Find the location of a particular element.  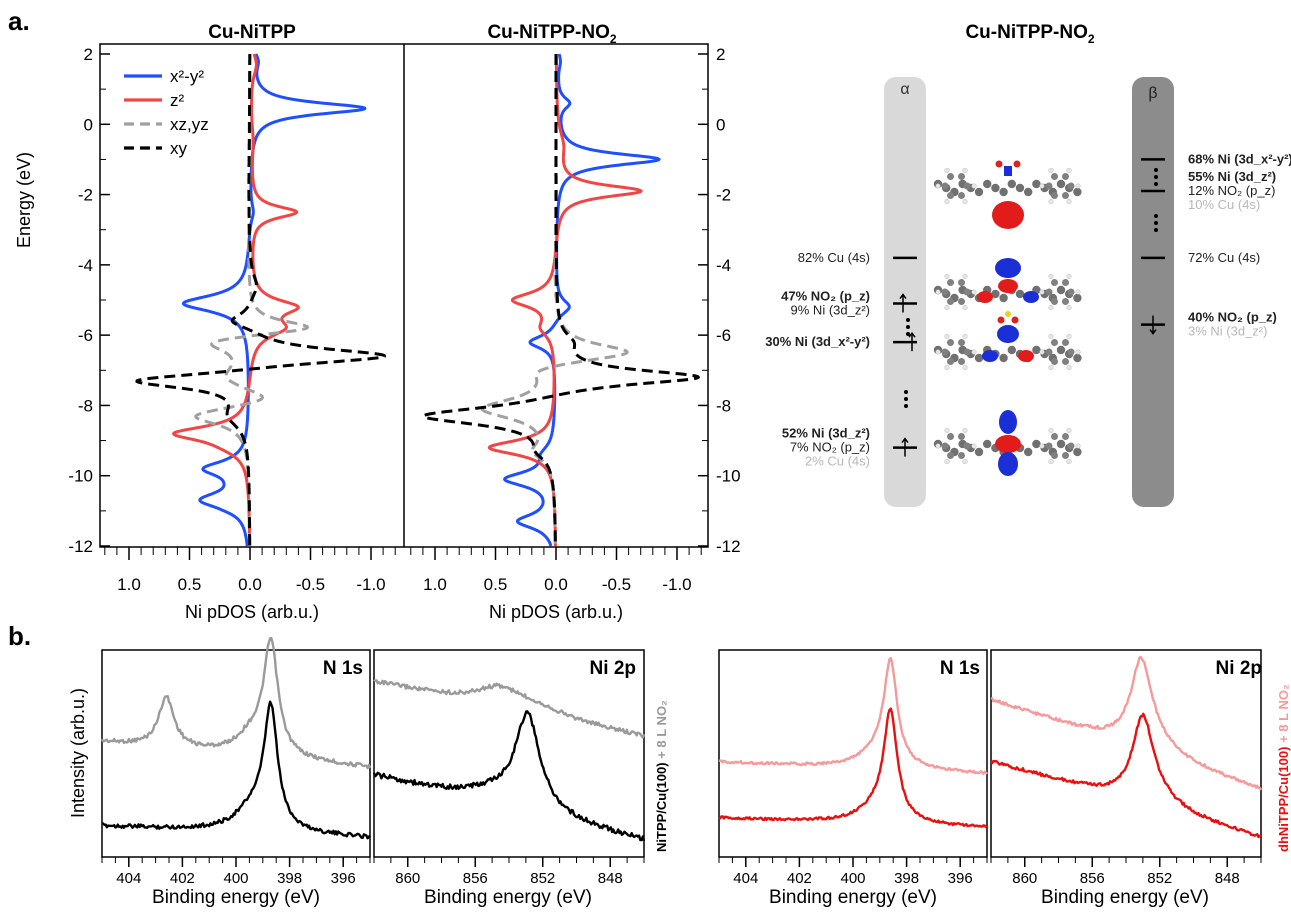

alpha-level-1-text: 47% NO₂ (p_z) is located at coordinates (825, 296).